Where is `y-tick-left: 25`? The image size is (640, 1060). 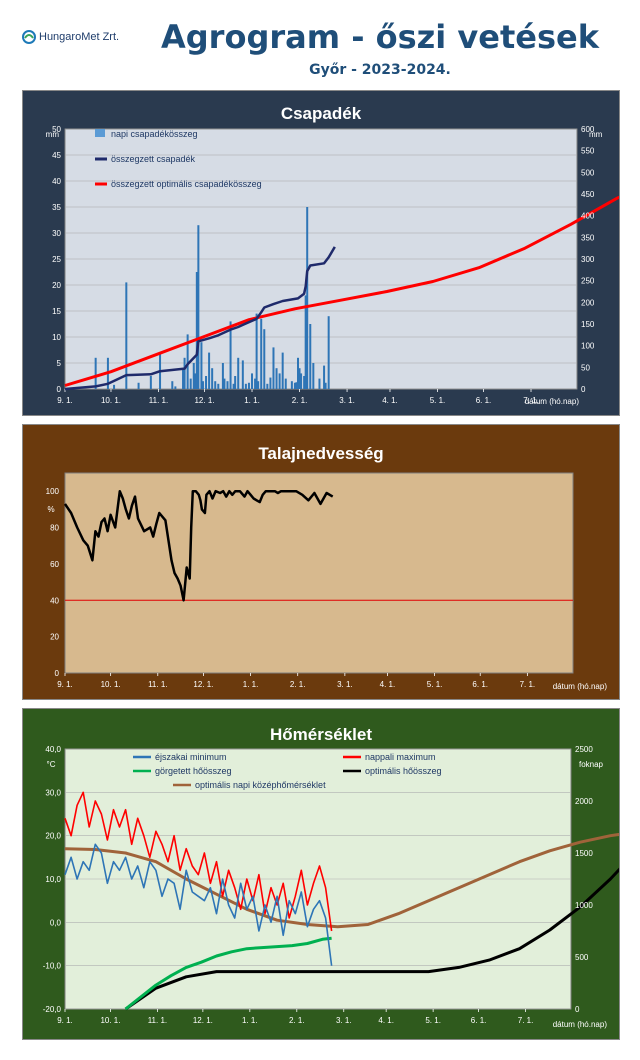
y-tick-left: 25 is located at coordinates (56, 259).